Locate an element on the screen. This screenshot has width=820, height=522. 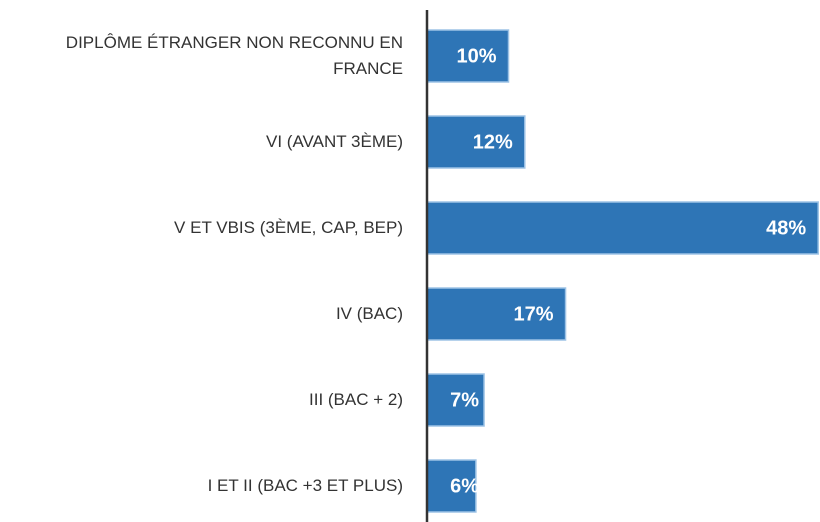
value-label: 12% is located at coordinates (493, 142).